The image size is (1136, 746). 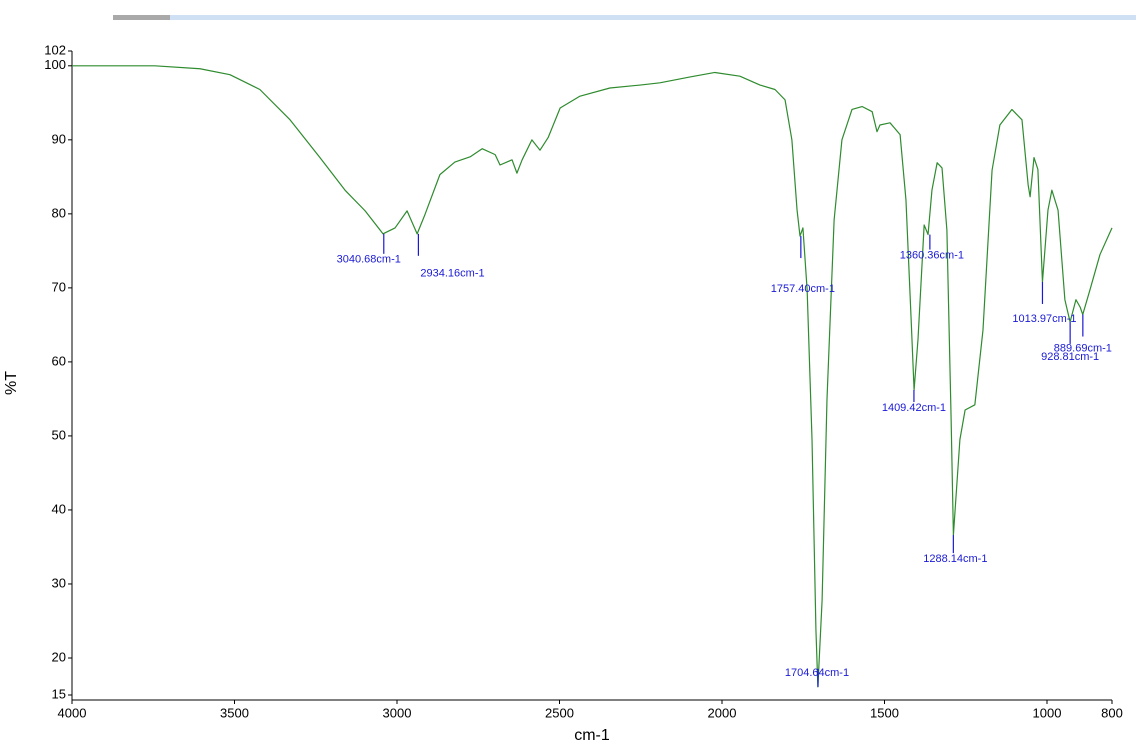 What do you see at coordinates (55, 49) in the screenshot?
I see `y-tick-label: 102` at bounding box center [55, 49].